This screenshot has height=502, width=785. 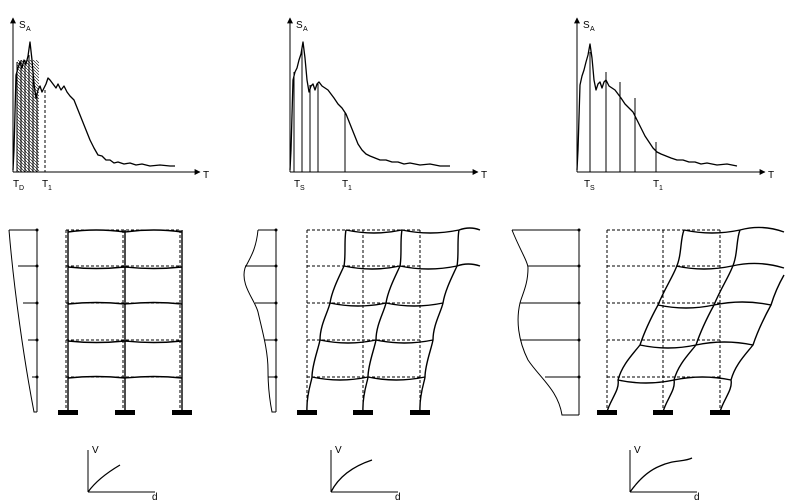 What do you see at coordinates (95, 450) in the screenshot?
I see `v-label-left: V` at bounding box center [95, 450].